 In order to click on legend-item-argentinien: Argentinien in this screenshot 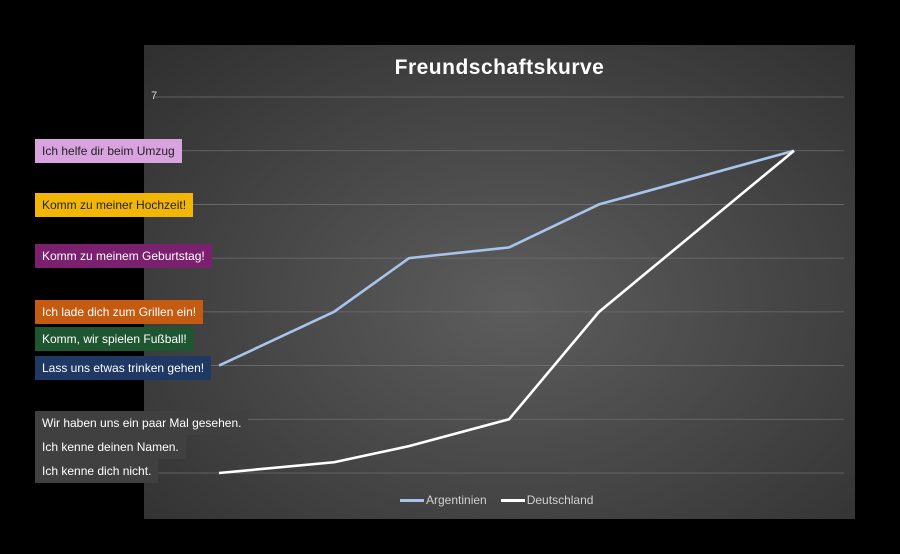, I will do `click(443, 500)`.